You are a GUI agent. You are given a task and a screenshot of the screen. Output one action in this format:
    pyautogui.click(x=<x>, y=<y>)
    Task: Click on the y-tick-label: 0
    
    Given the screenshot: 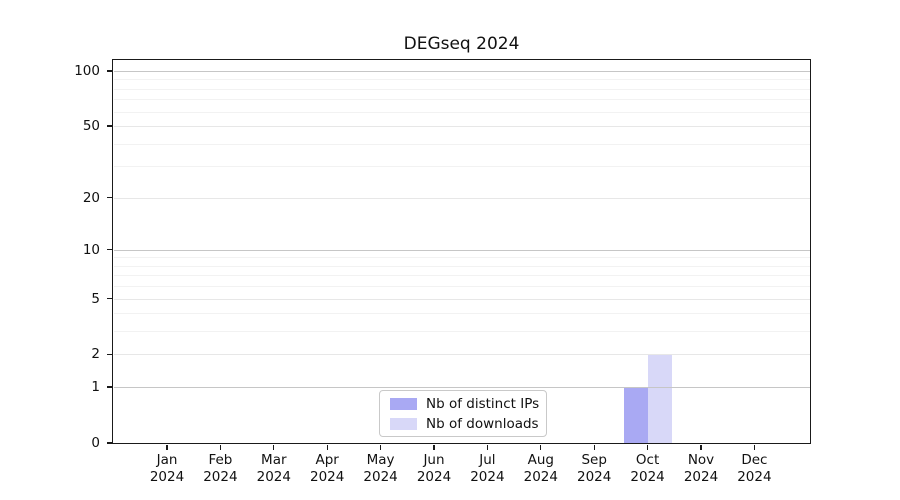 What is the action you would take?
    pyautogui.click(x=95, y=443)
    